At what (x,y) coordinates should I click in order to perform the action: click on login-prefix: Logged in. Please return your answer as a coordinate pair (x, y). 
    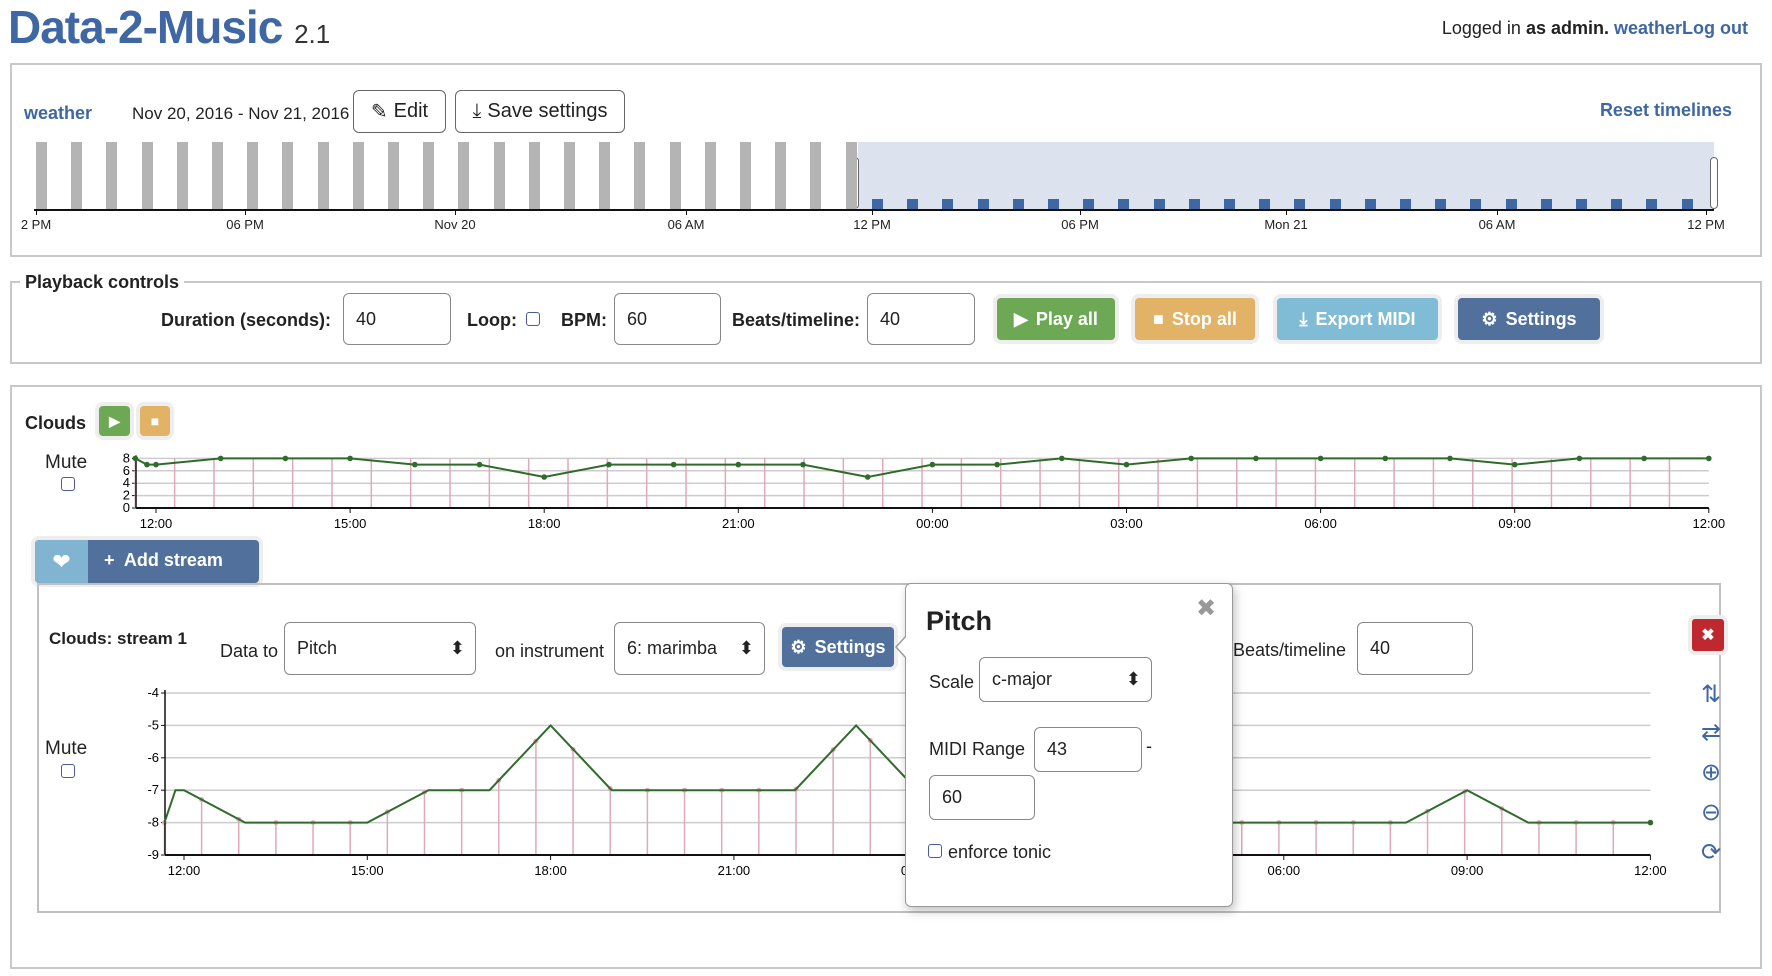
    Looking at the image, I should click on (1481, 28).